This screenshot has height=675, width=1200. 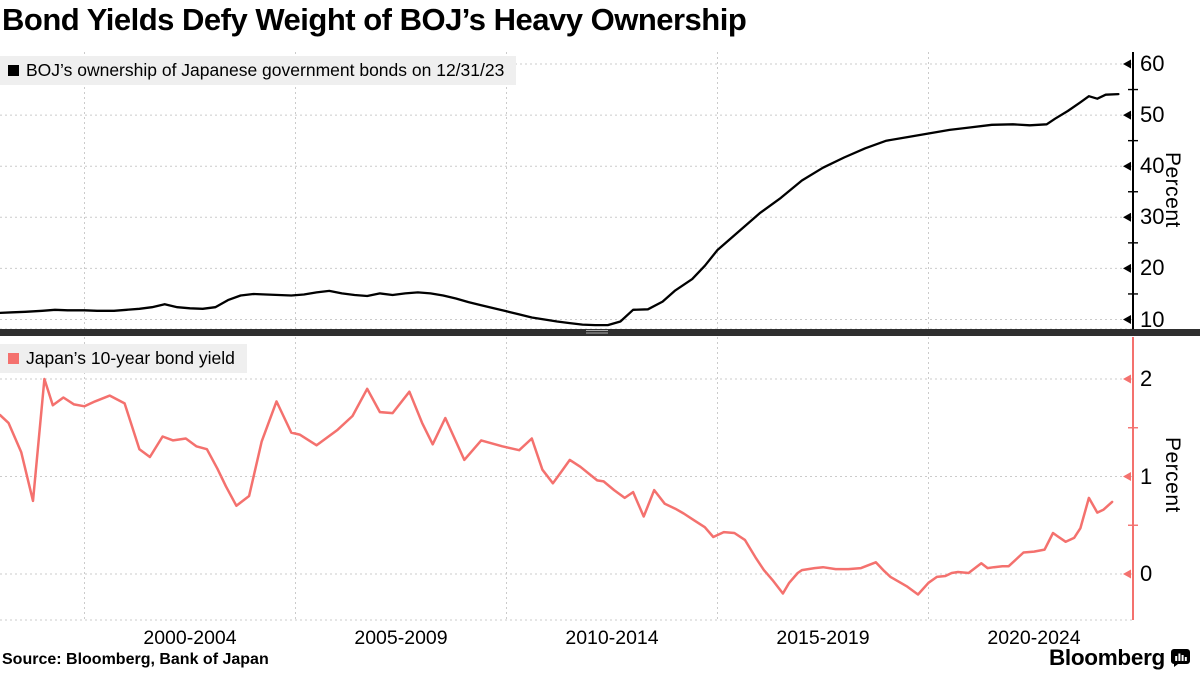 What do you see at coordinates (401, 638) in the screenshot?
I see `x-axis-label: 2005-2009` at bounding box center [401, 638].